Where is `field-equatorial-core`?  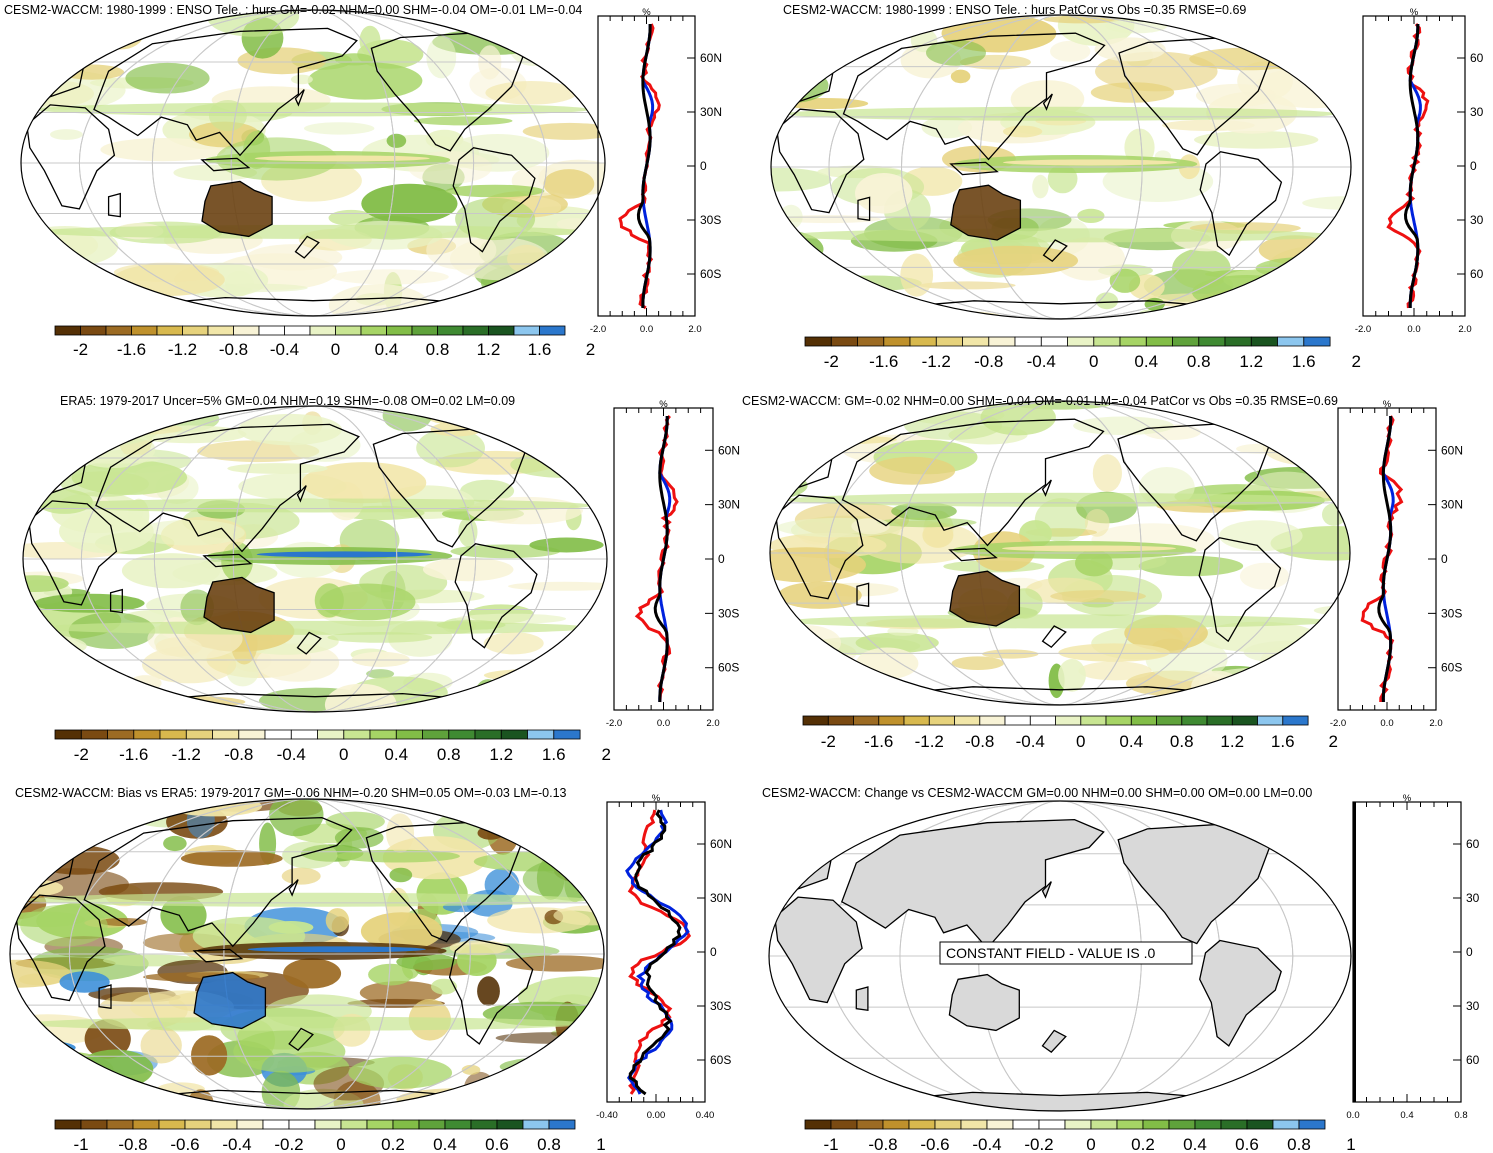
field-equatorial-core is located at coordinates (1089, 548).